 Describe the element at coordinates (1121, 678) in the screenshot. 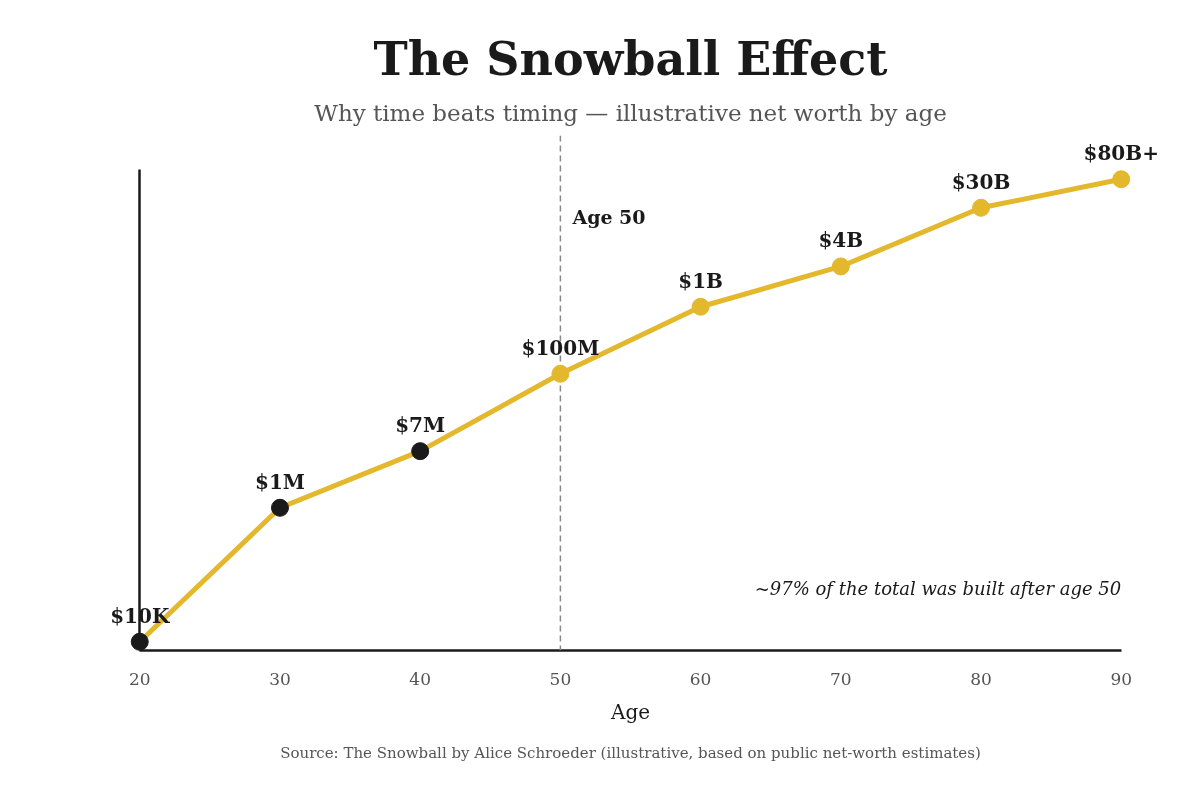

I see `x-tick-label: 90` at that location.